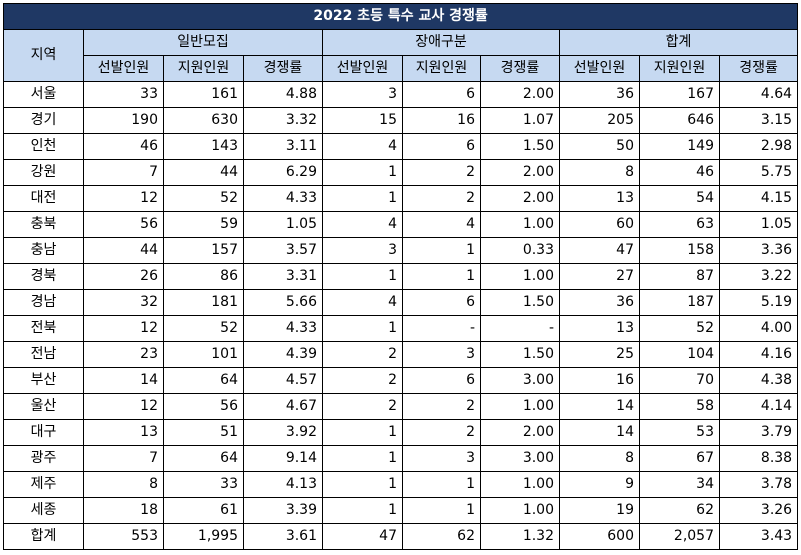  What do you see at coordinates (401, 536) in the screenshot?
I see `table-row: 합계 553 1,995 3.61 47 62 1.32 600 2,057 3.43` at bounding box center [401, 536].